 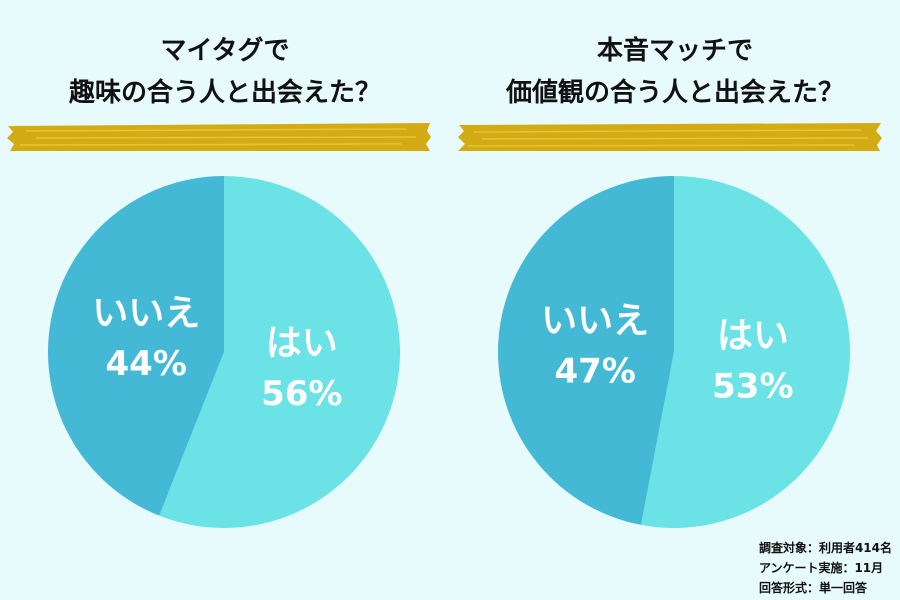 I want to click on footnote-line: 調査対象：利用者414名, so click(x=825, y=548).